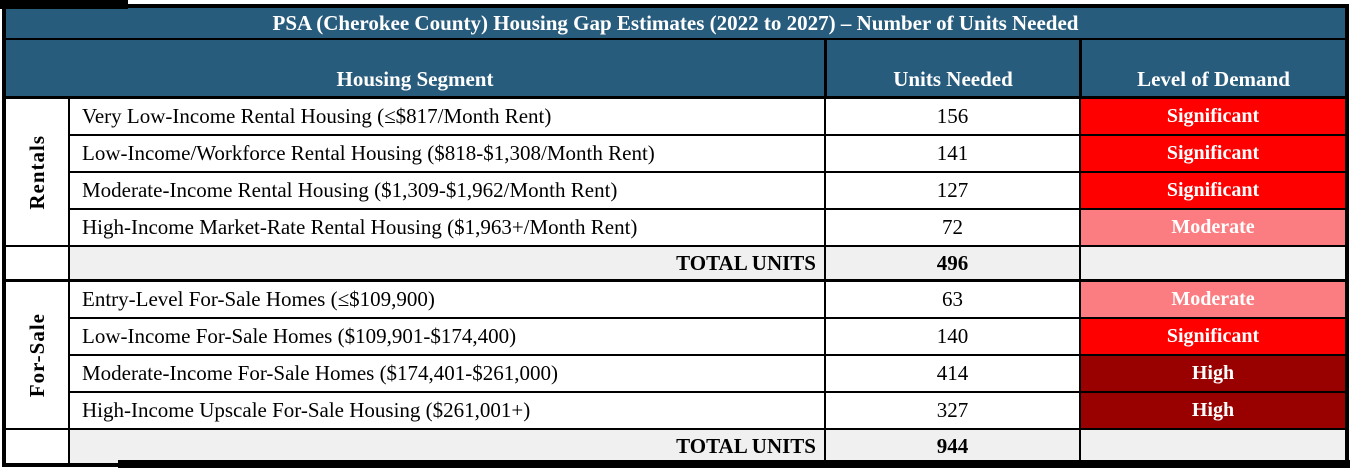 Image resolution: width=1354 pixels, height=472 pixels. What do you see at coordinates (951, 190) in the screenshot?
I see `units-cell: 127` at bounding box center [951, 190].